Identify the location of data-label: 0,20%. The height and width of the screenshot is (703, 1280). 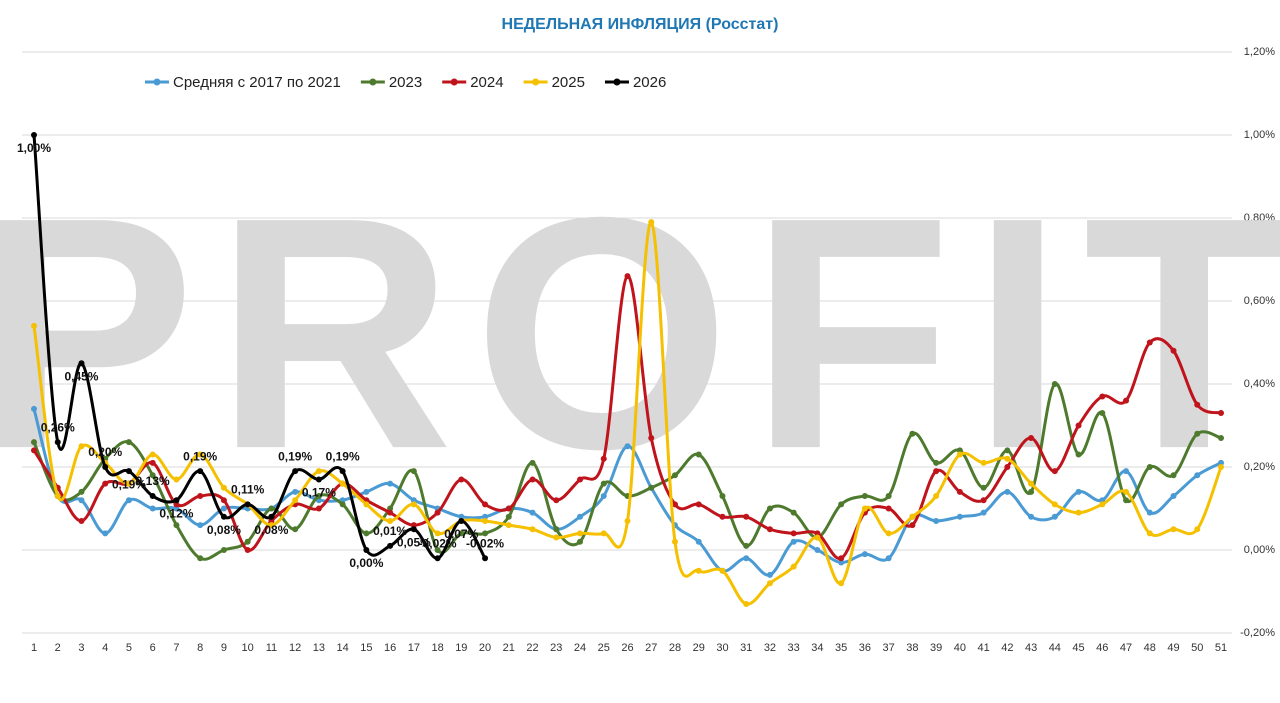
(105, 452).